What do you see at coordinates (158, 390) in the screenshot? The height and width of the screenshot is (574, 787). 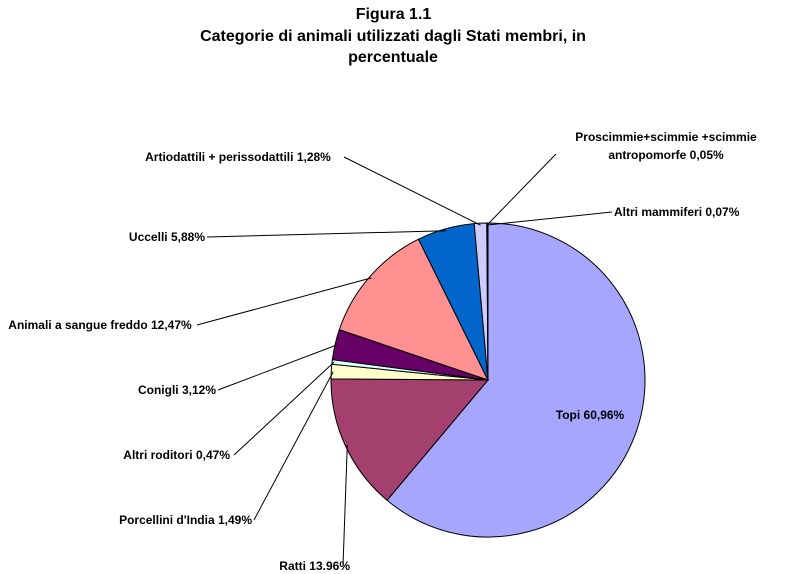 I see `slice-category: Conigli` at bounding box center [158, 390].